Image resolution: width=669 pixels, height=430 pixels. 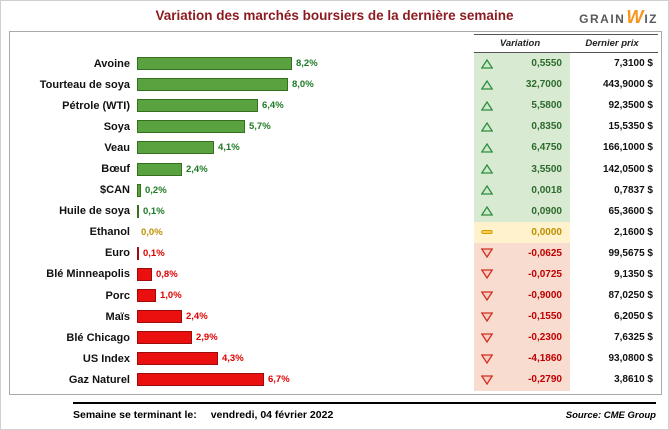 I want to click on bar-track: 2,9%, so click(x=305, y=337).